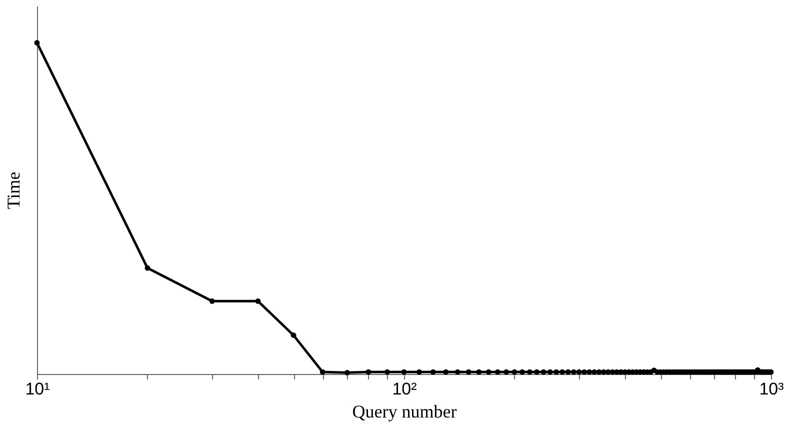 Image resolution: width=803 pixels, height=438 pixels. What do you see at coordinates (14, 191) in the screenshot?
I see `y-axis-title: Time` at bounding box center [14, 191].